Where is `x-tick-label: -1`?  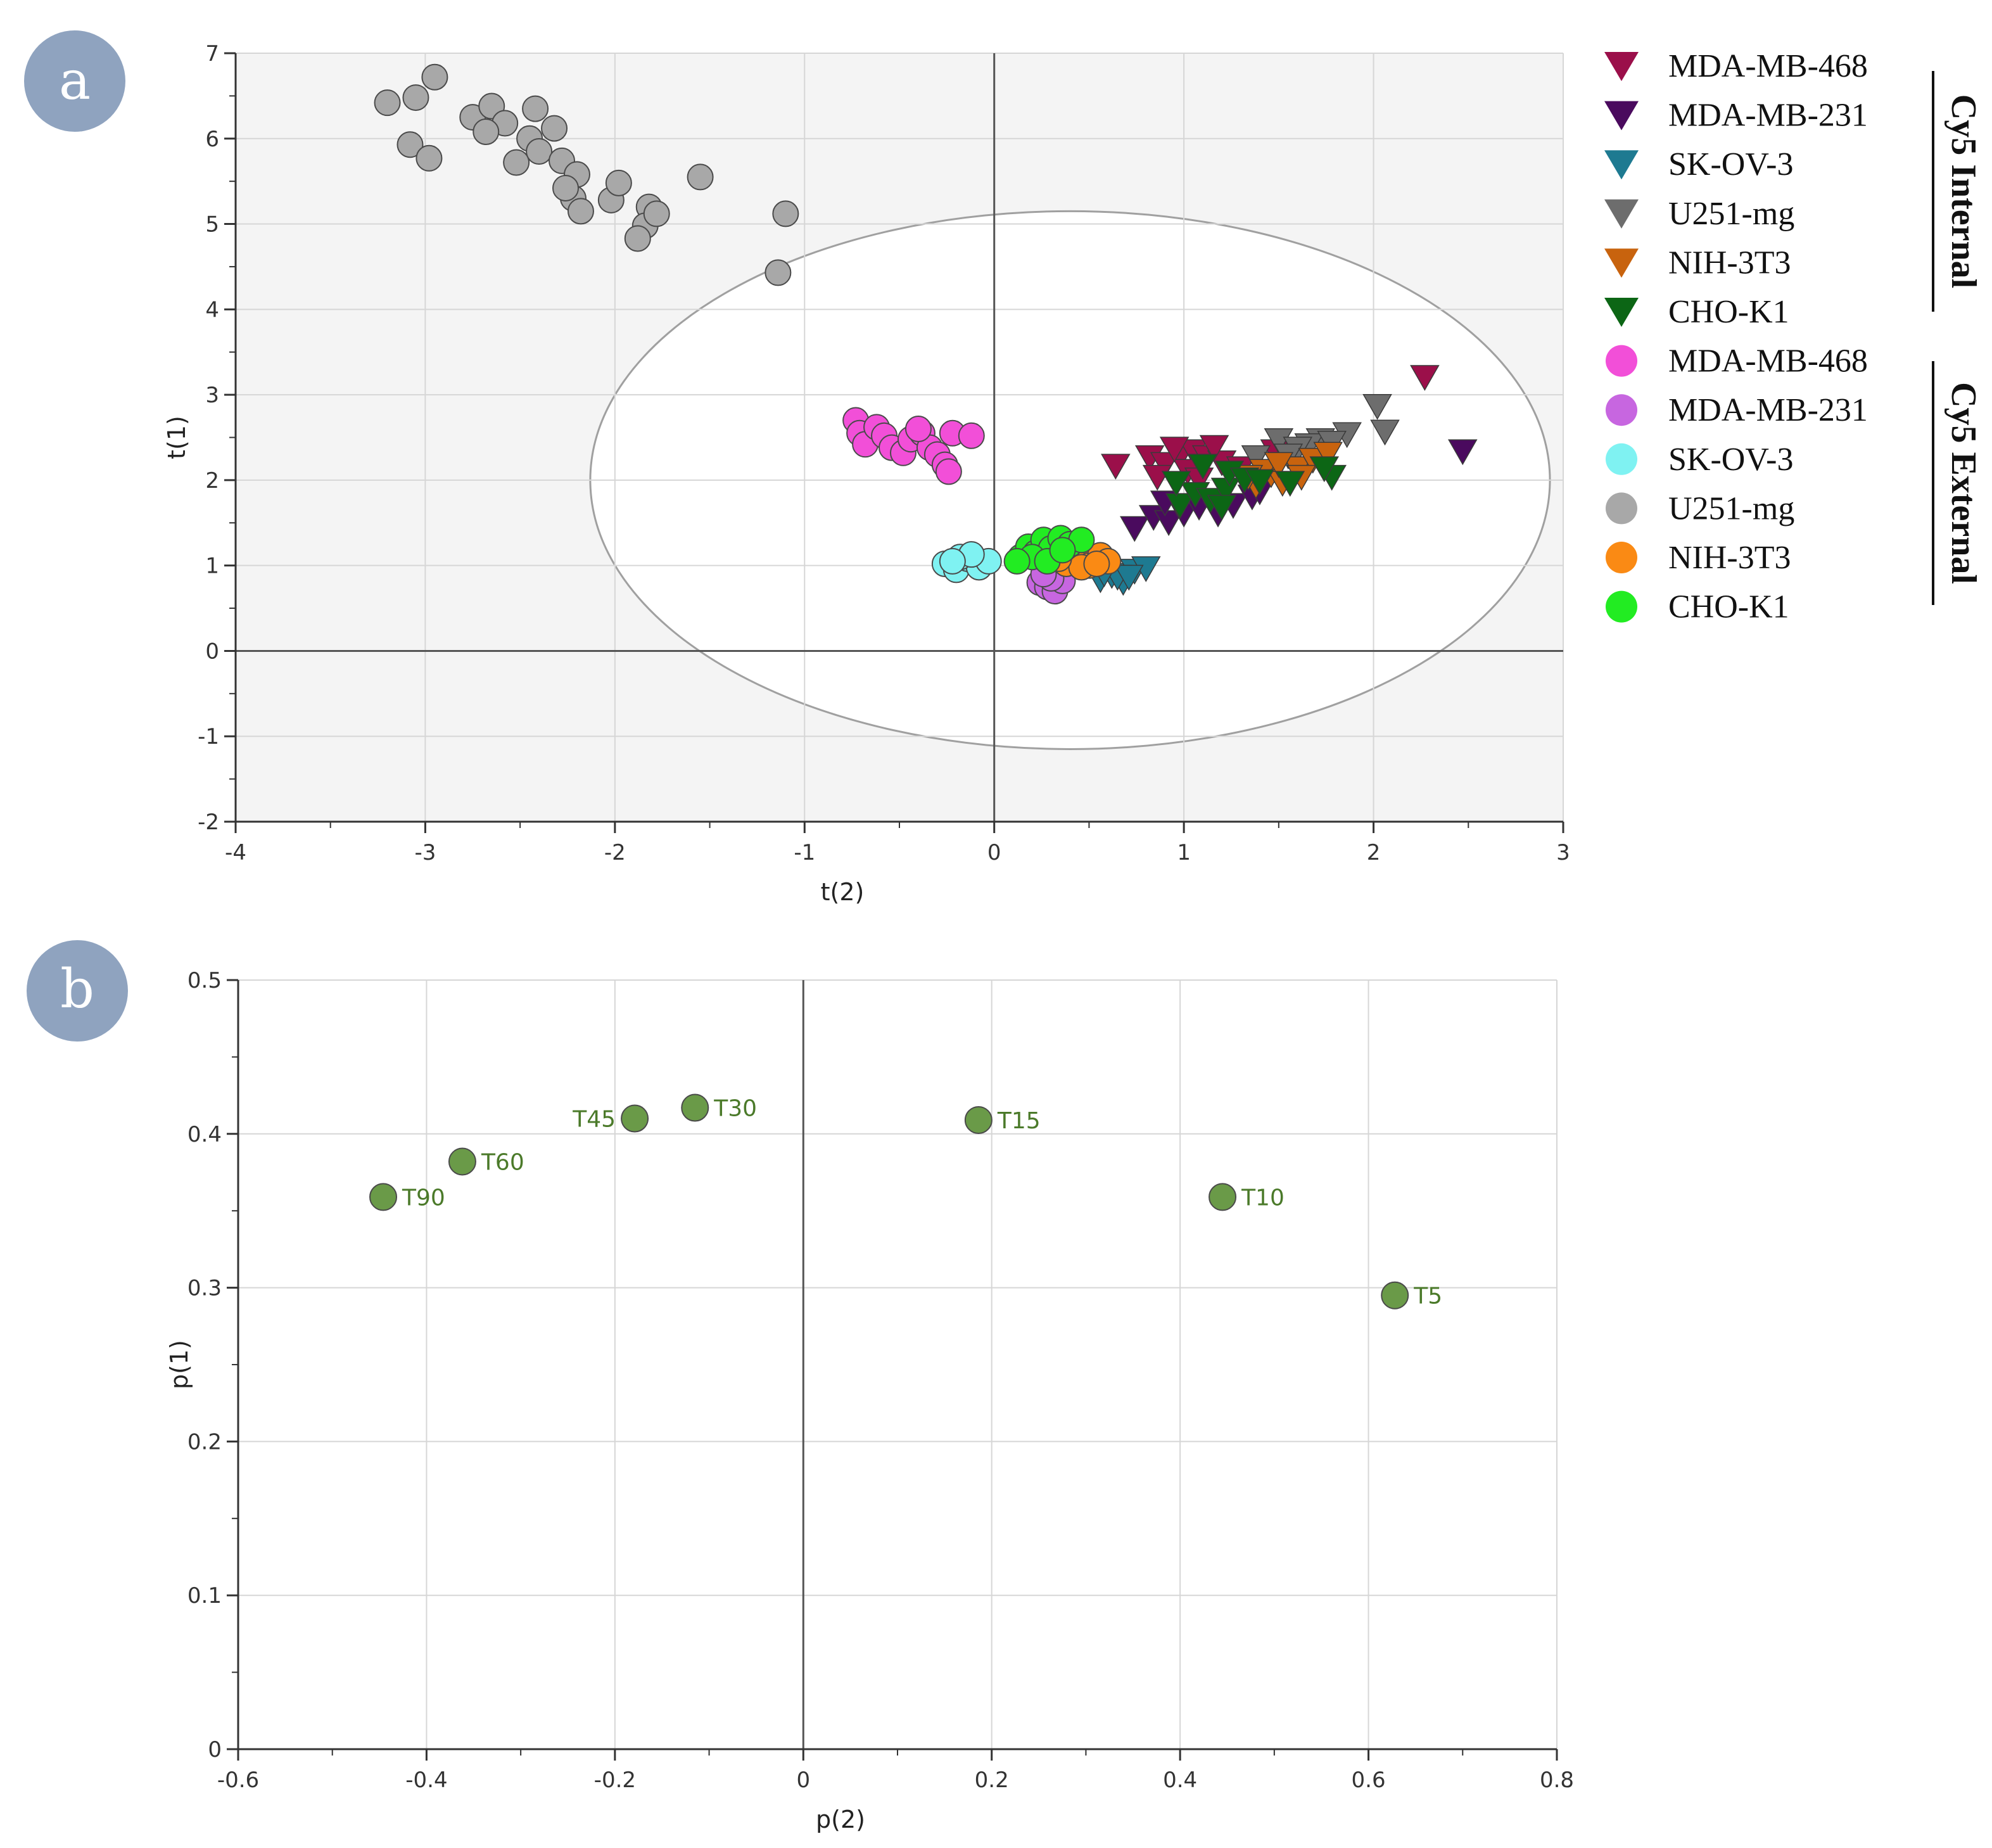
x-tick-label: -1 is located at coordinates (805, 852).